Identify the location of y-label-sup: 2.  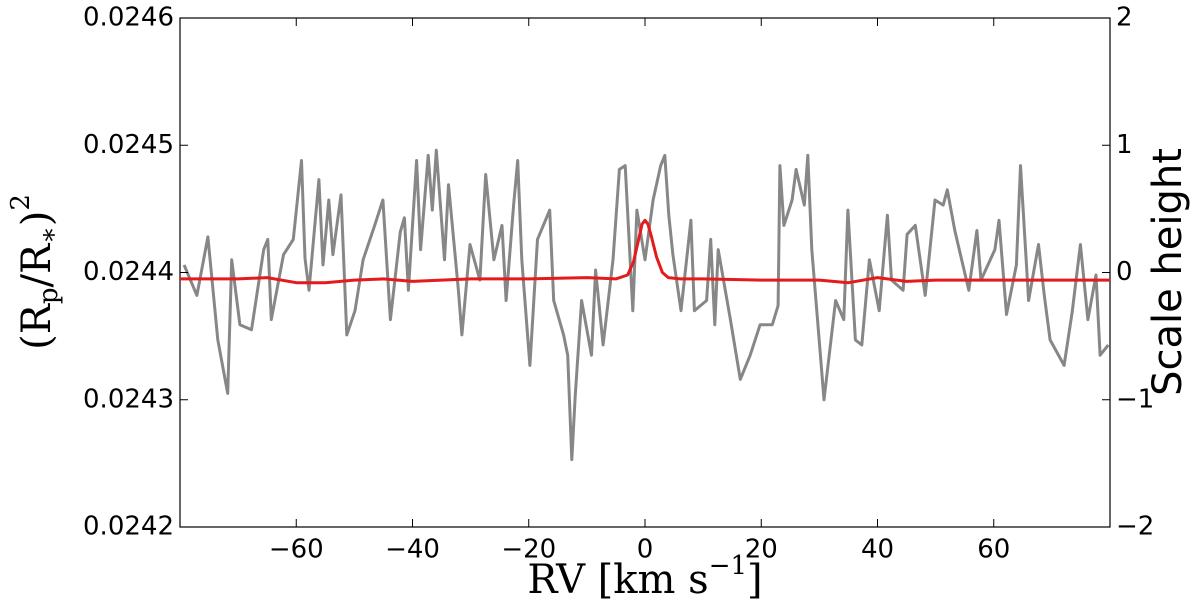
(21, 202).